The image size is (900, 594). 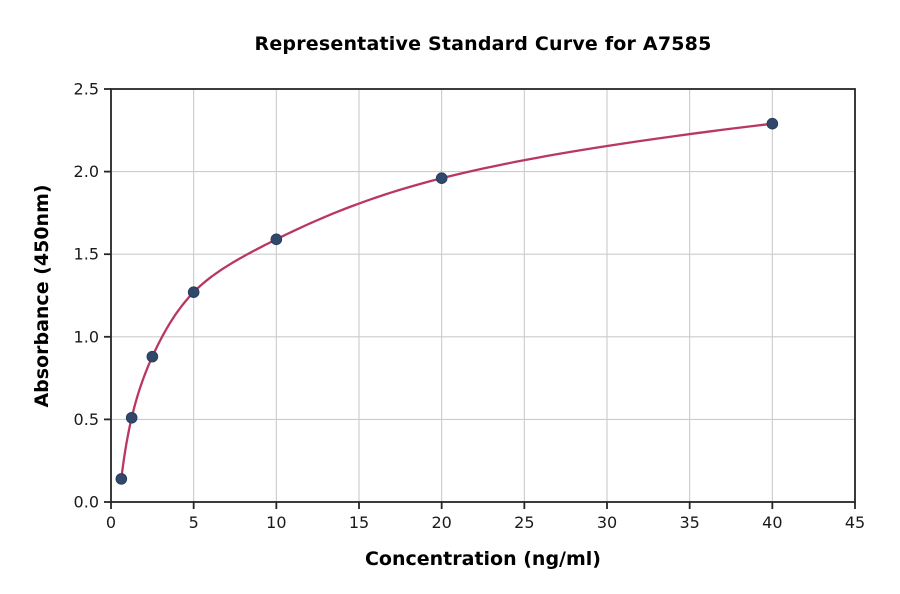 I want to click on y-tick-label: 2.5, so click(x=86, y=89).